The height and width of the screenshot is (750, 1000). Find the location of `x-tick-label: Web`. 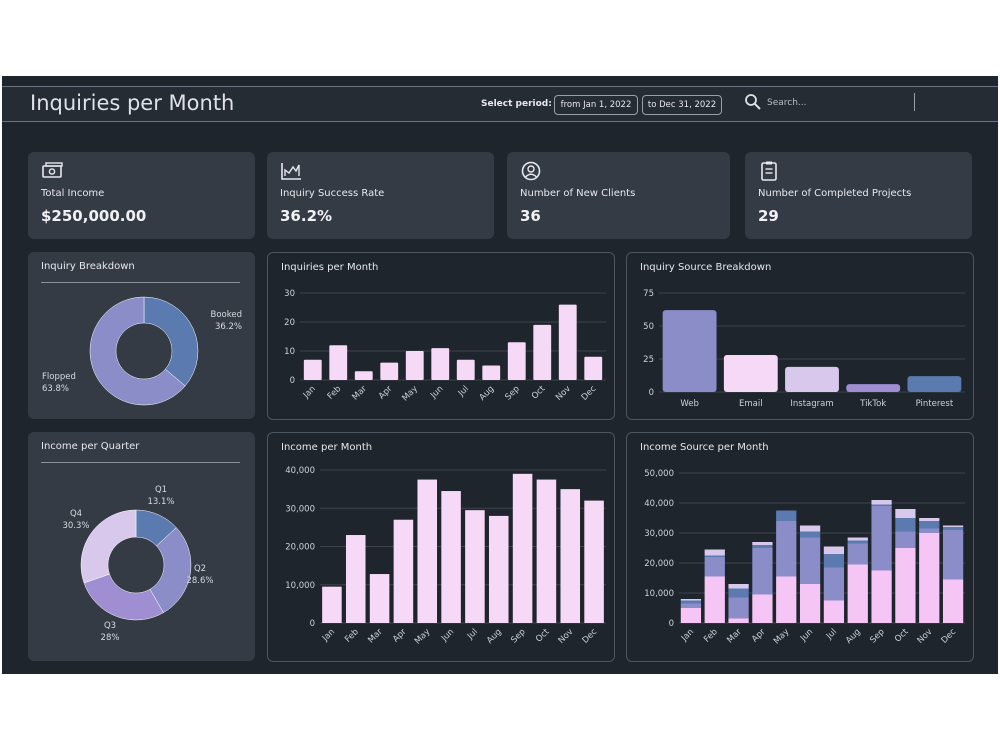

x-tick-label: Web is located at coordinates (689, 404).